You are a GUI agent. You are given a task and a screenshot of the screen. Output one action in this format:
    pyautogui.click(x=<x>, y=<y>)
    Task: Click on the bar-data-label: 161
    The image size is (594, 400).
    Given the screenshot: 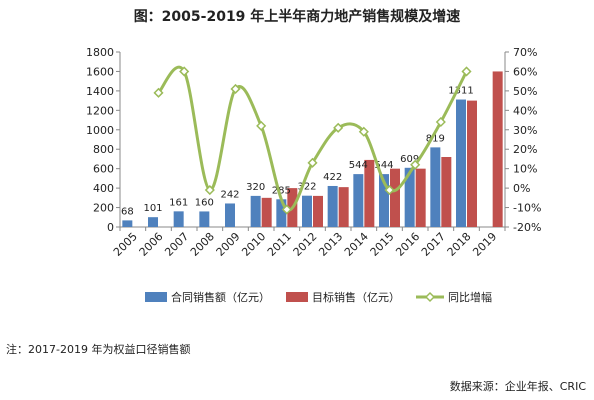 What is the action you would take?
    pyautogui.click(x=178, y=202)
    